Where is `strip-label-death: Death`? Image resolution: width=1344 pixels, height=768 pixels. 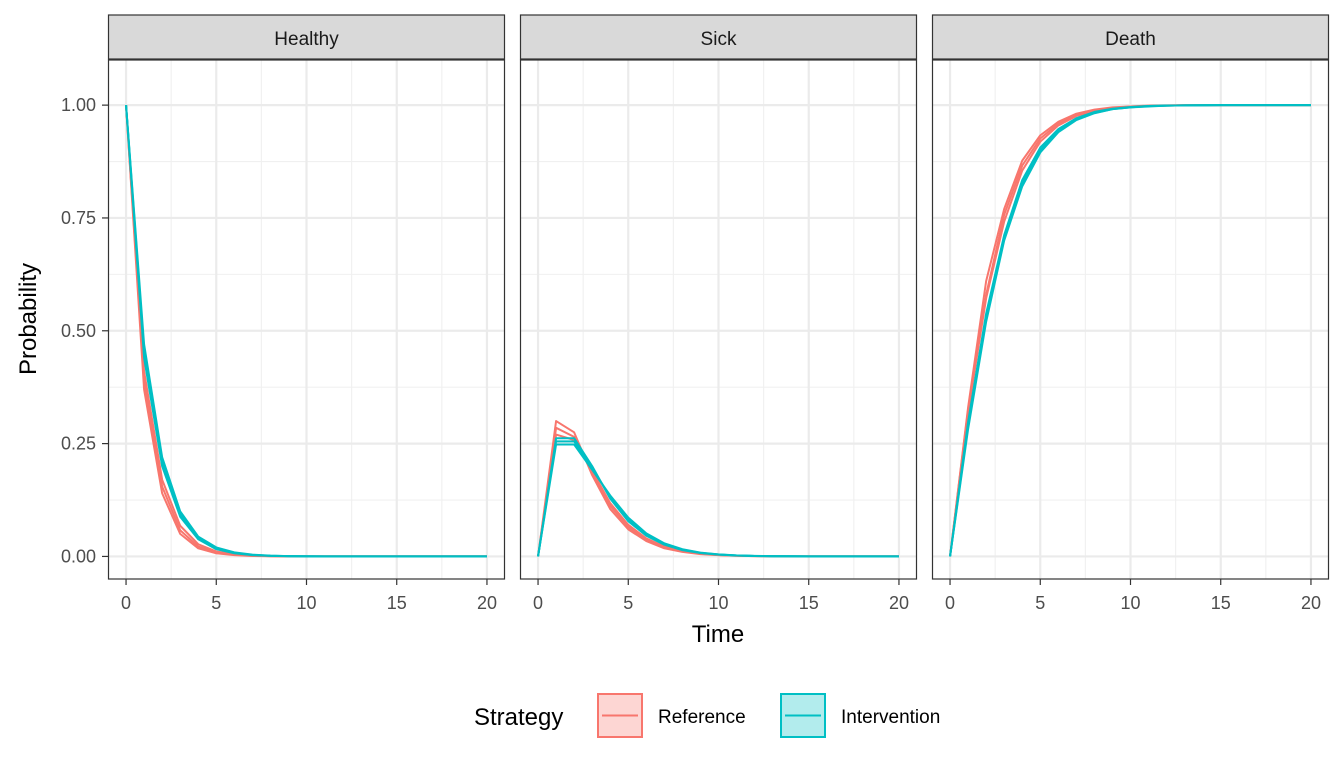 strip-label-death: Death is located at coordinates (1130, 39).